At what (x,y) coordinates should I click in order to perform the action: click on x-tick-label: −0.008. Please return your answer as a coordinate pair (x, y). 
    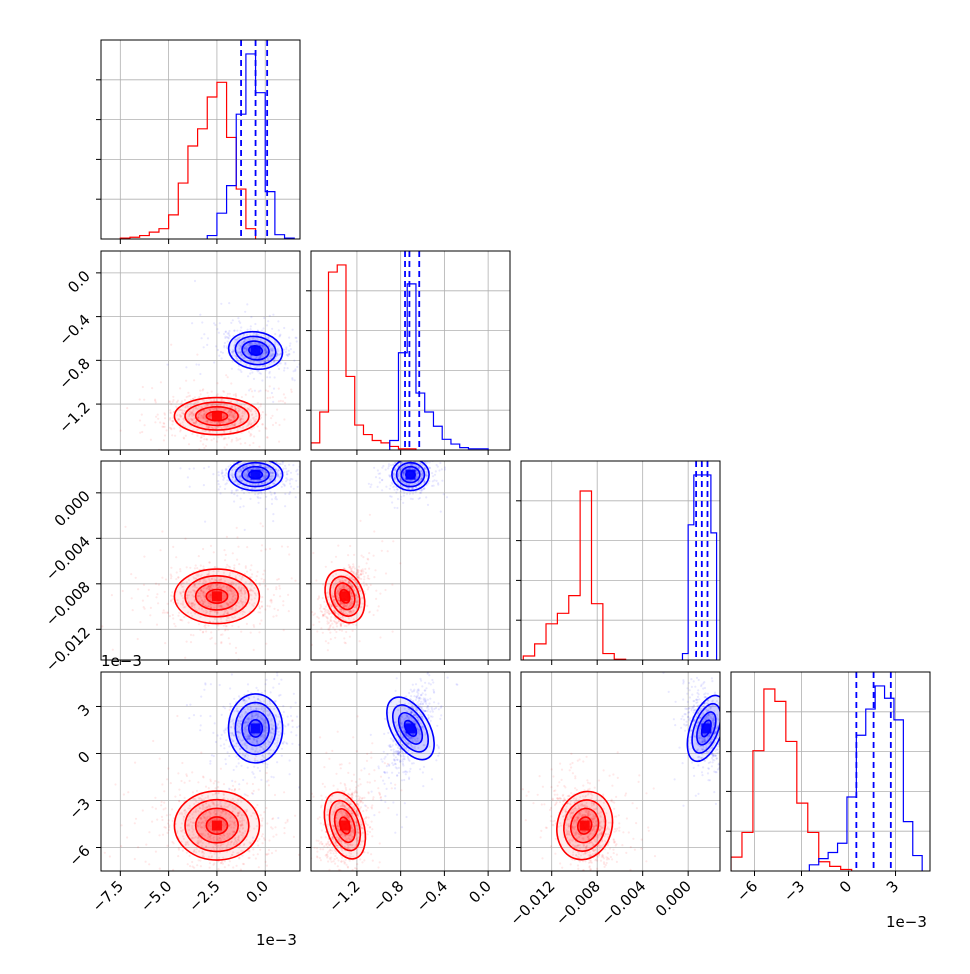
    Looking at the image, I should click on (578, 903).